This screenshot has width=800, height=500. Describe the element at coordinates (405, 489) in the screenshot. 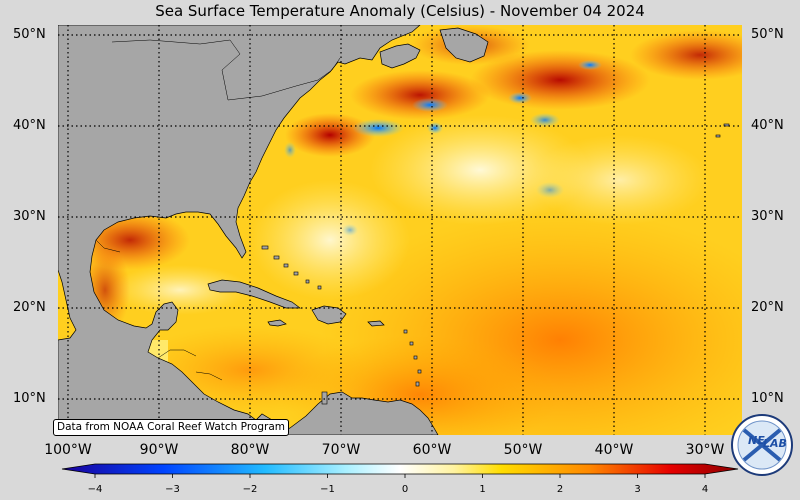

I see `colorbar-tick: 0` at that location.